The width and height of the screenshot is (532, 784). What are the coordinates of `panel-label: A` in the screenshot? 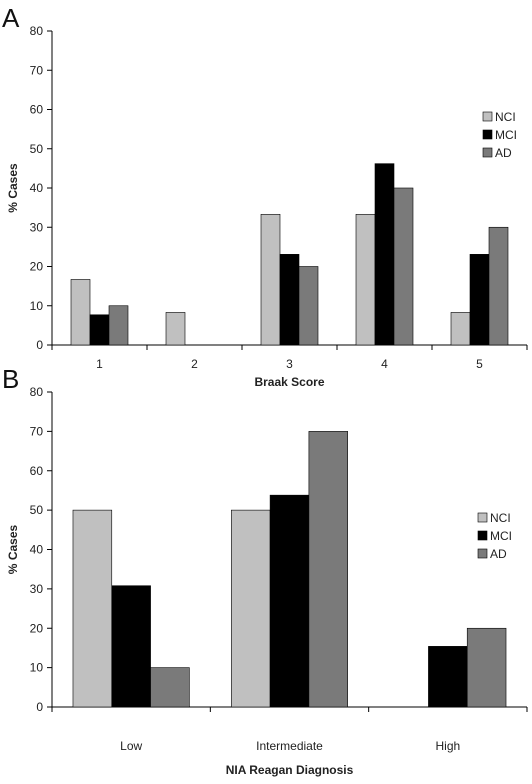 It's located at (11, 18).